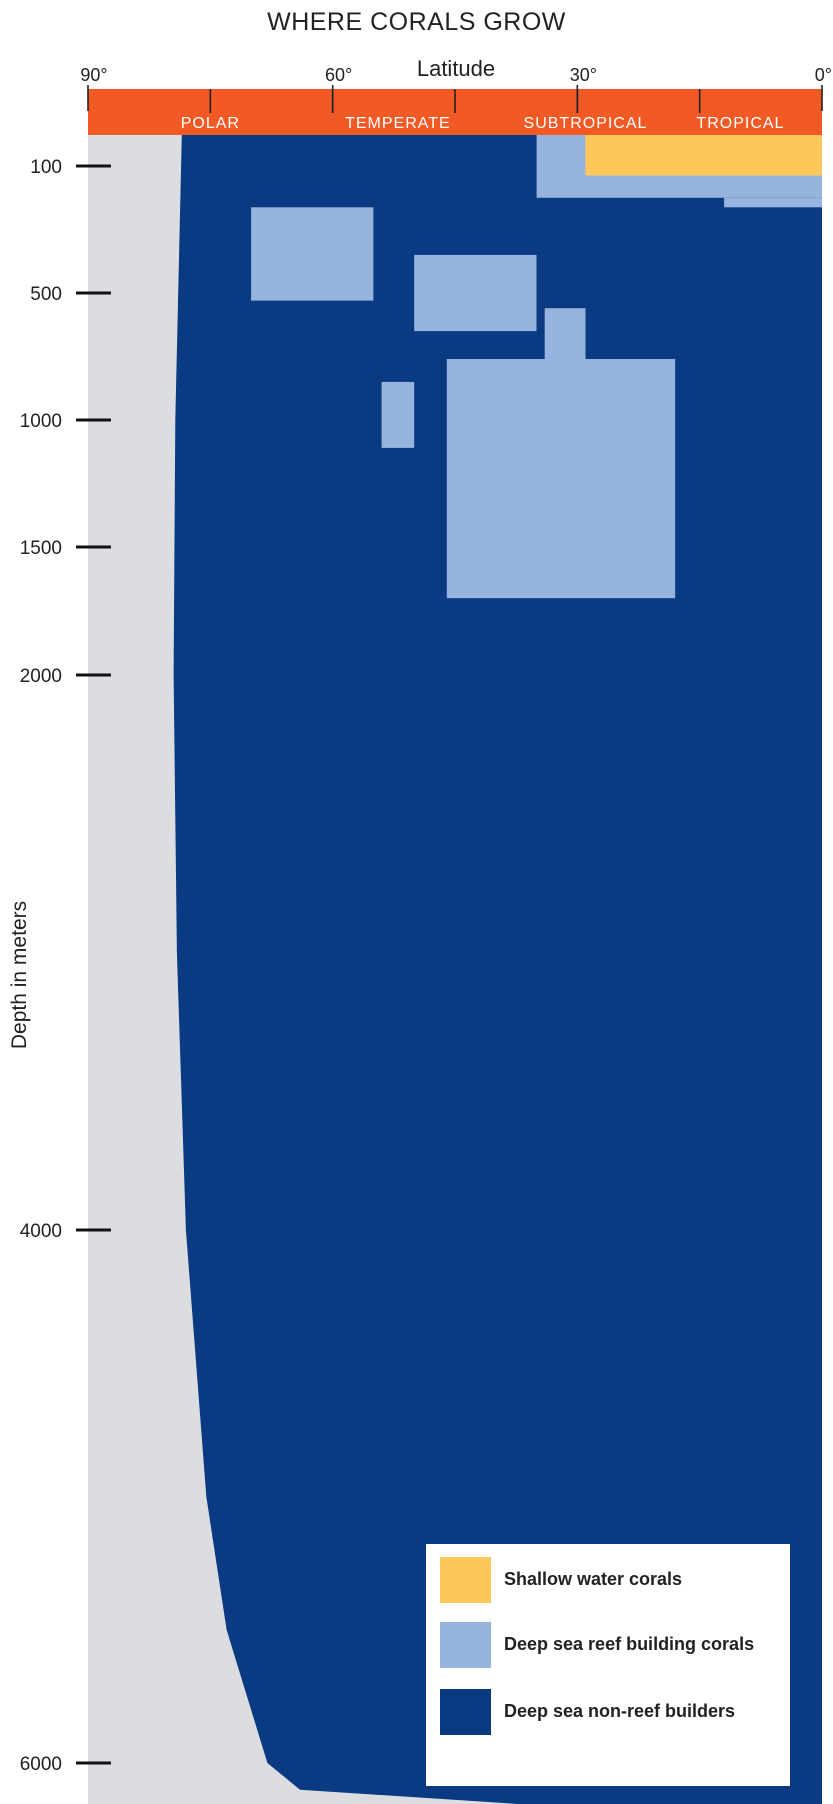  I want to click on legend-item-non-reef: Deep sea non-reef builders, so click(610, 1712).